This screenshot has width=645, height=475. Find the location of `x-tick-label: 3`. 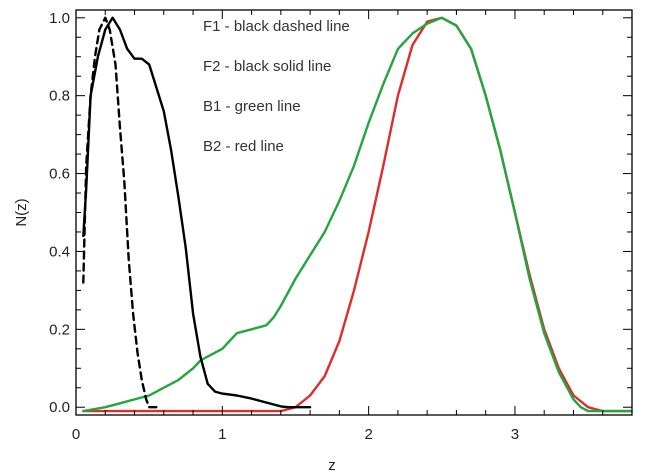

x-tick-label: 3 is located at coordinates (515, 434).